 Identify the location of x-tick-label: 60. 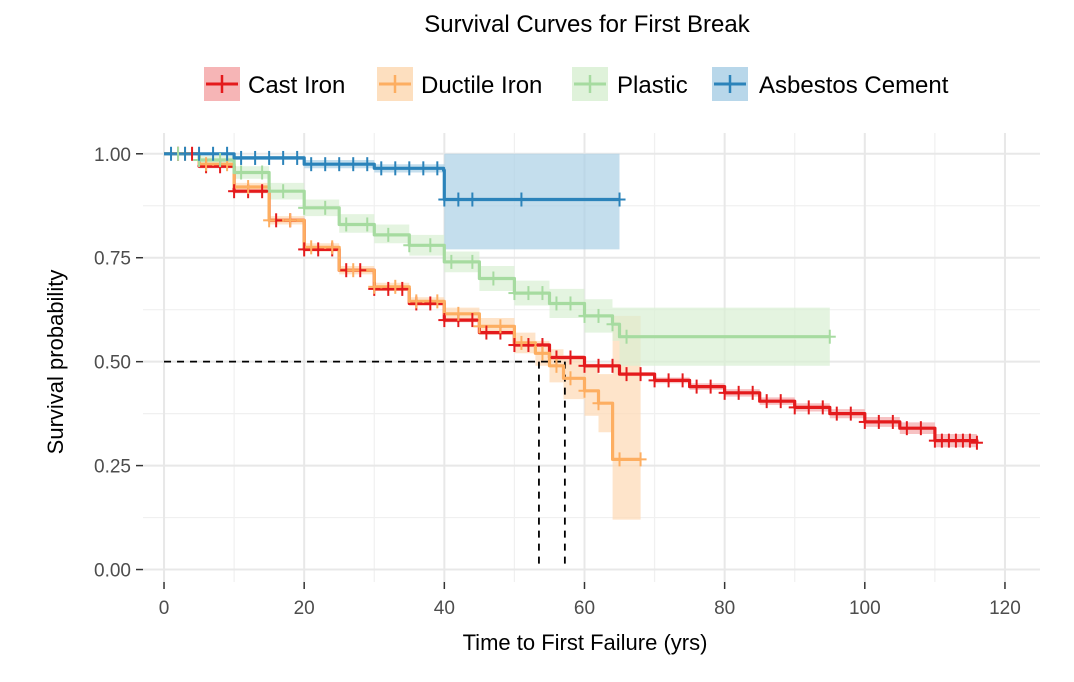
(584, 608).